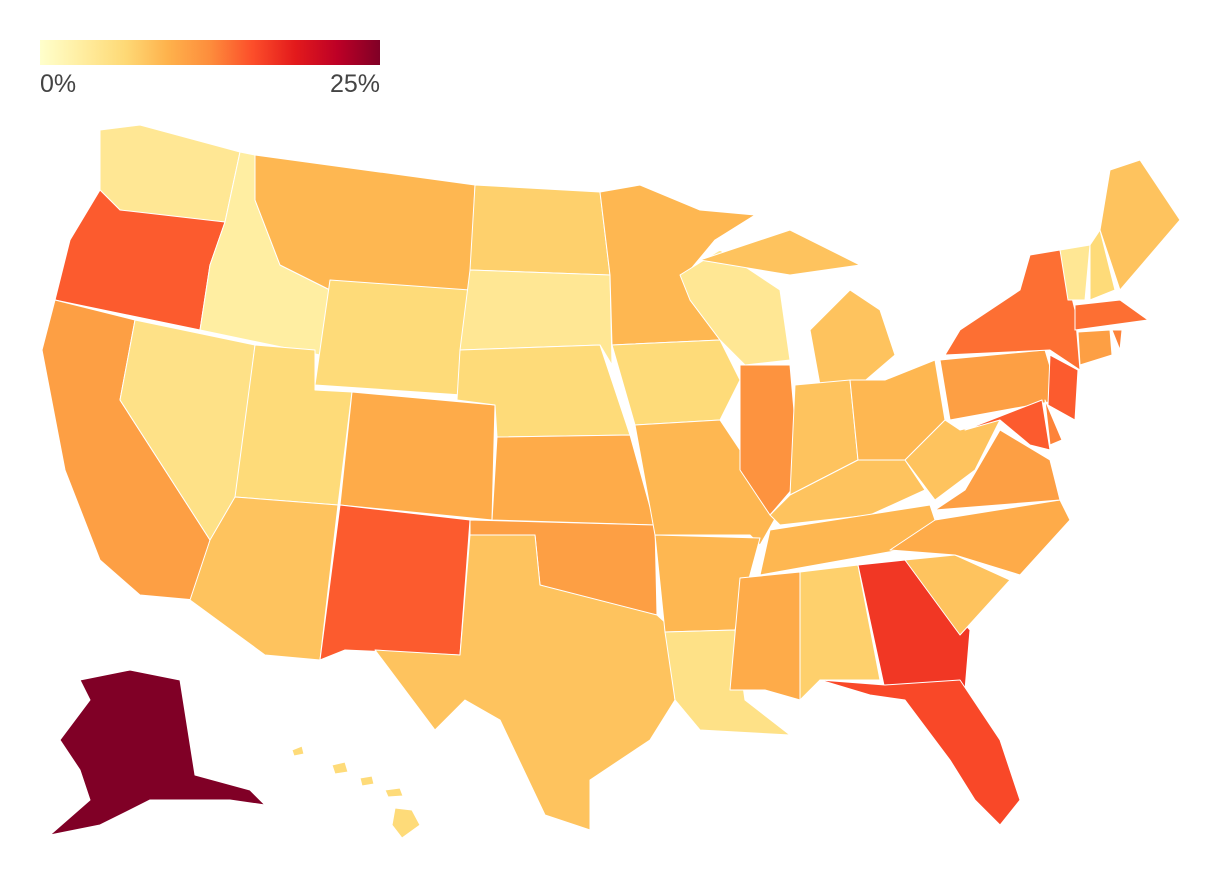  What do you see at coordinates (355, 84) in the screenshot?
I see `legend-tick-label: 25%` at bounding box center [355, 84].